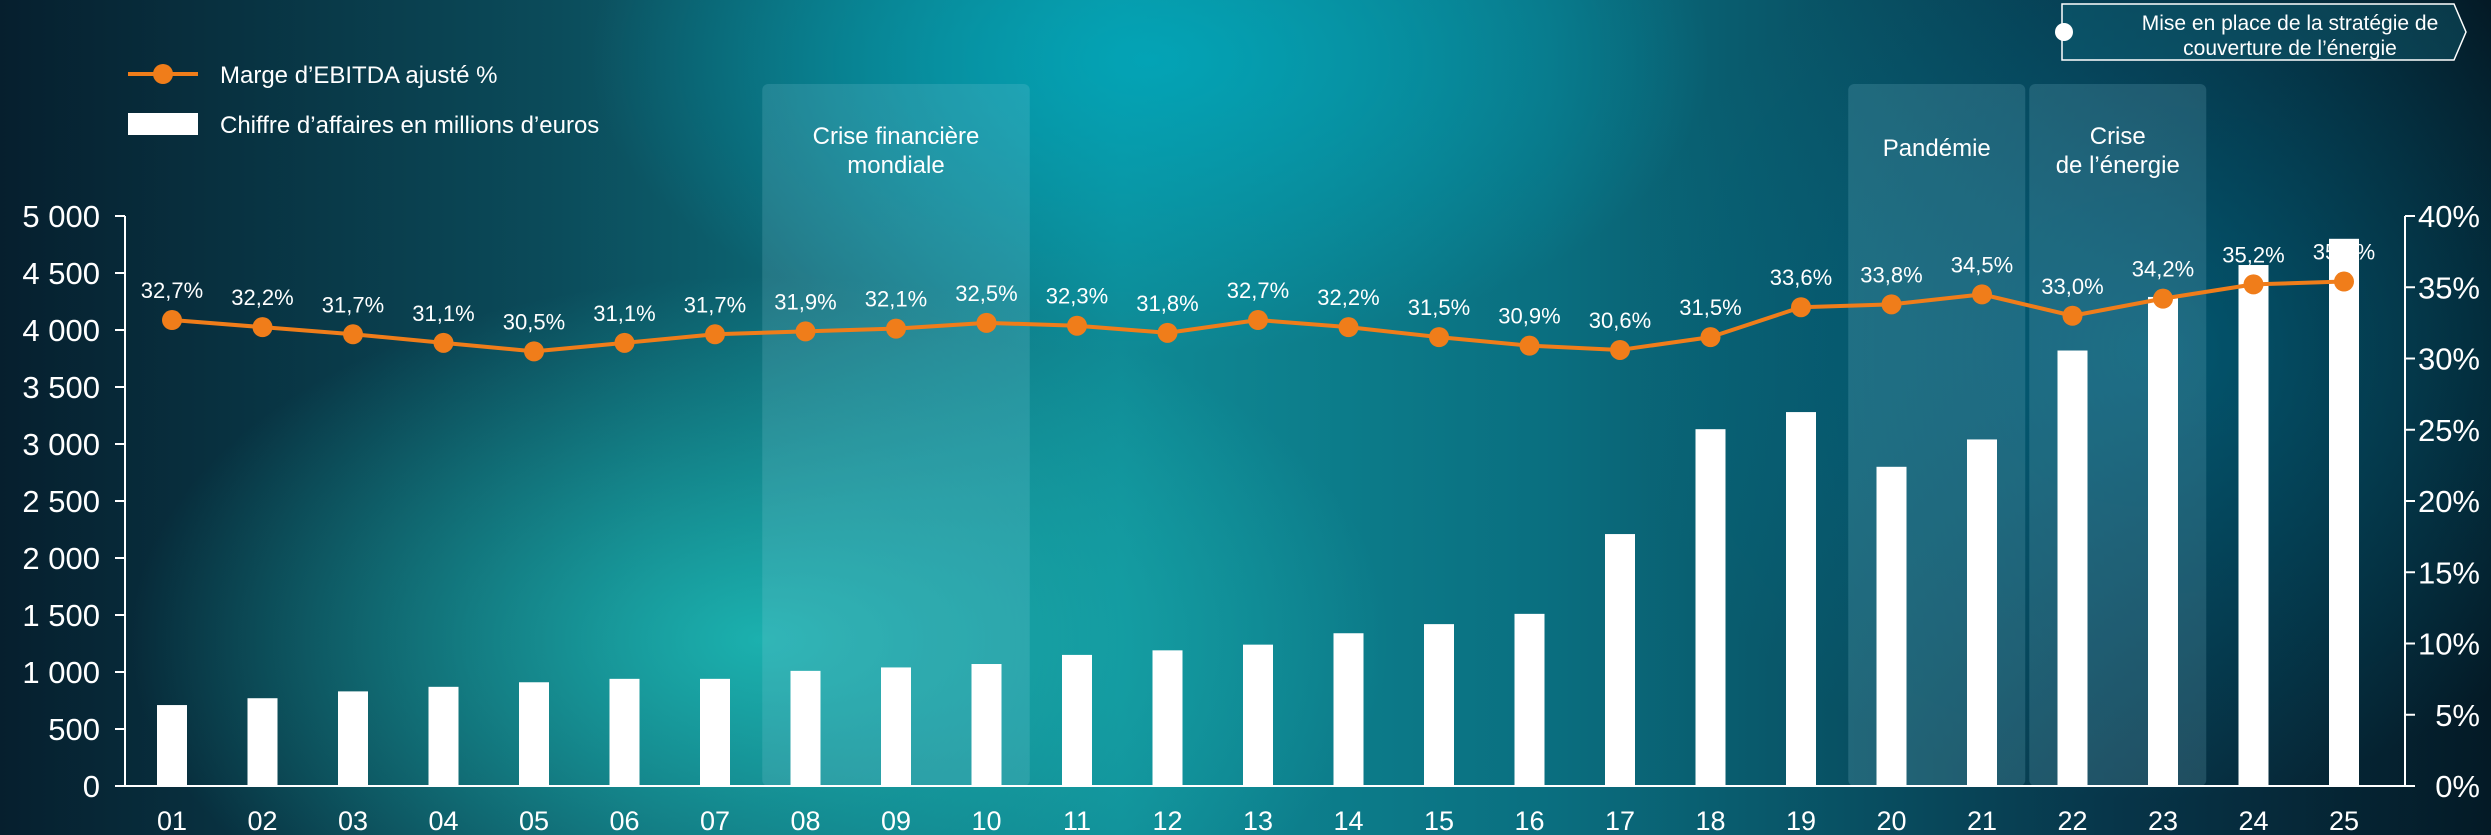 Image resolution: width=2491 pixels, height=835 pixels. Describe the element at coordinates (2449, 572) in the screenshot. I see `right-tick-label: 15%` at that location.